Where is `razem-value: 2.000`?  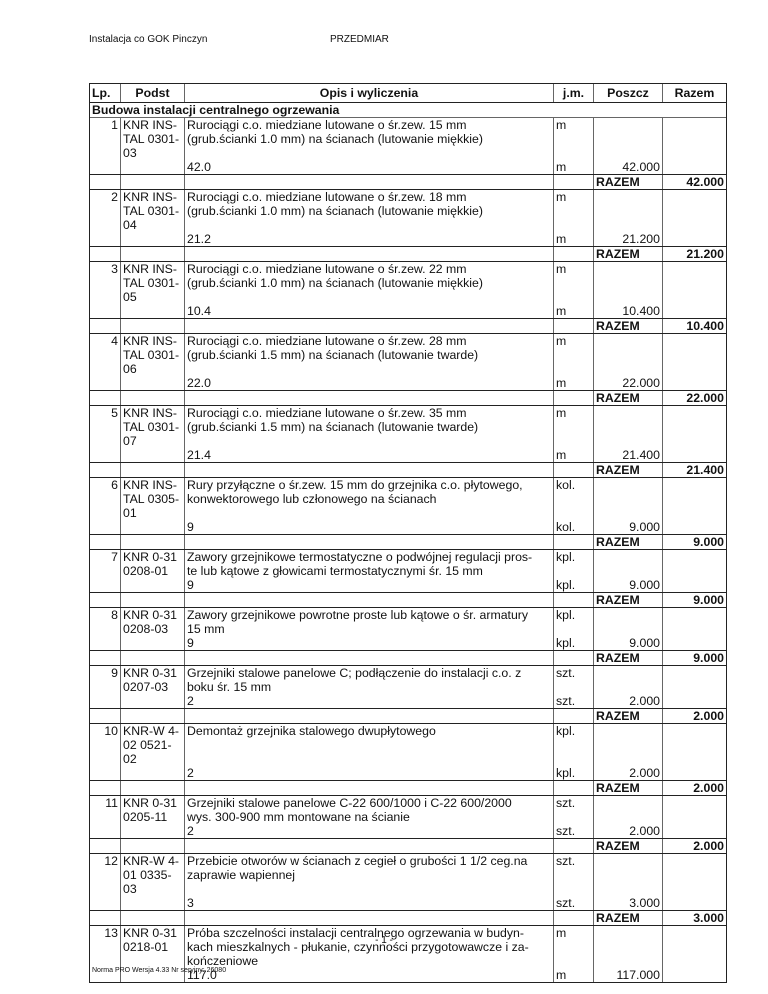 razem-value: 2.000 is located at coordinates (708, 788).